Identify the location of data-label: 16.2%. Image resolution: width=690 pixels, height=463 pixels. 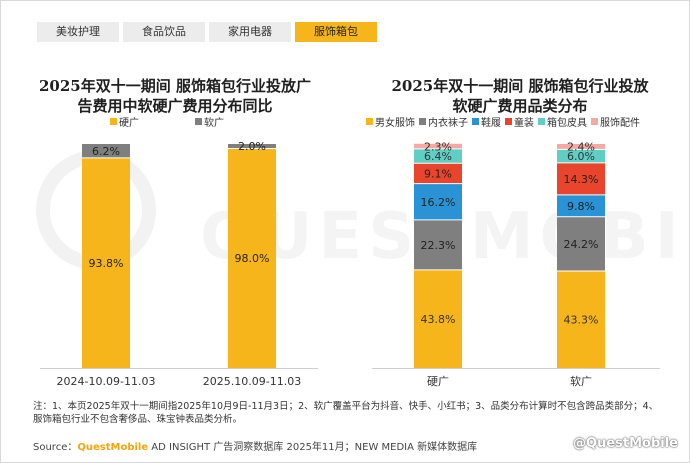
(438, 202).